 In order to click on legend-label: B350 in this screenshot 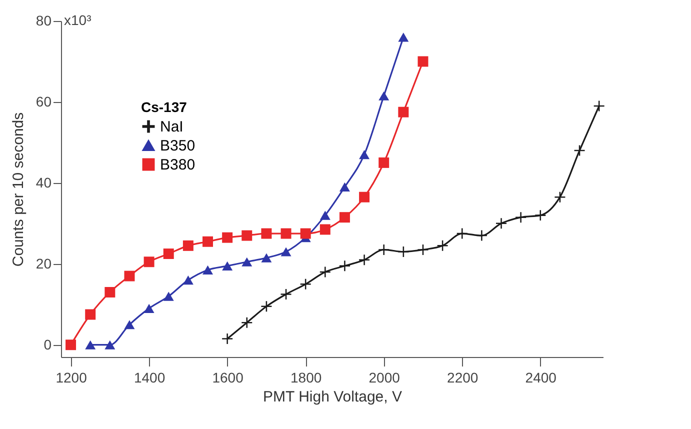, I will do `click(178, 146)`.